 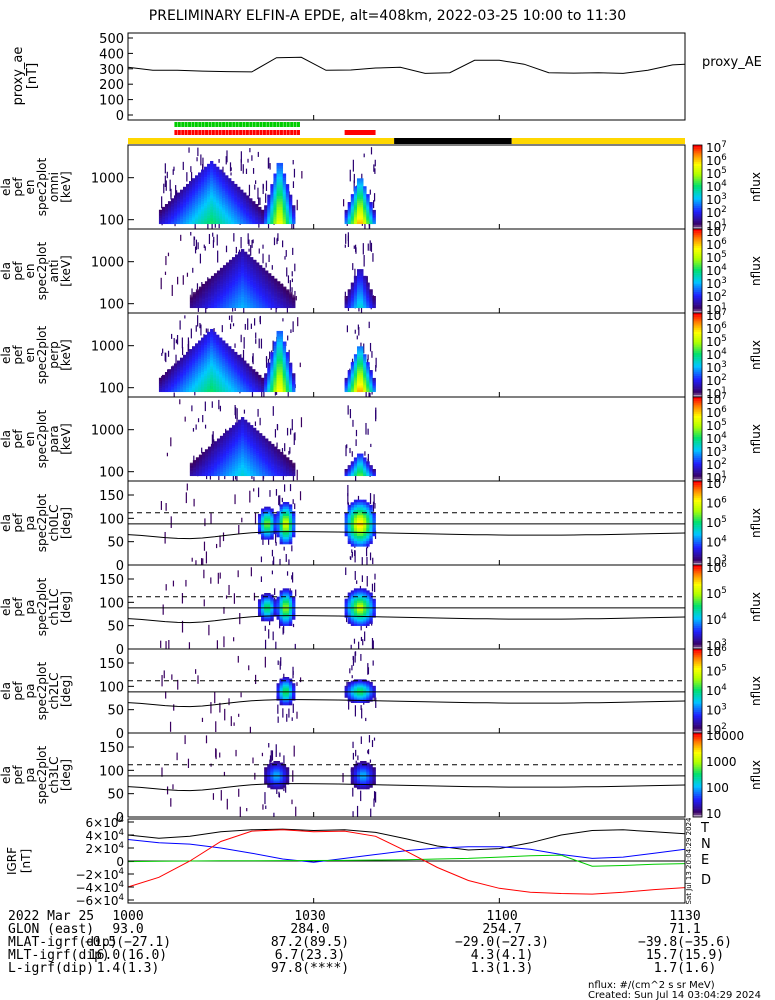 What do you see at coordinates (716, 328) in the screenshot?
I see `colorbar-tick-label: 106` at bounding box center [716, 328].